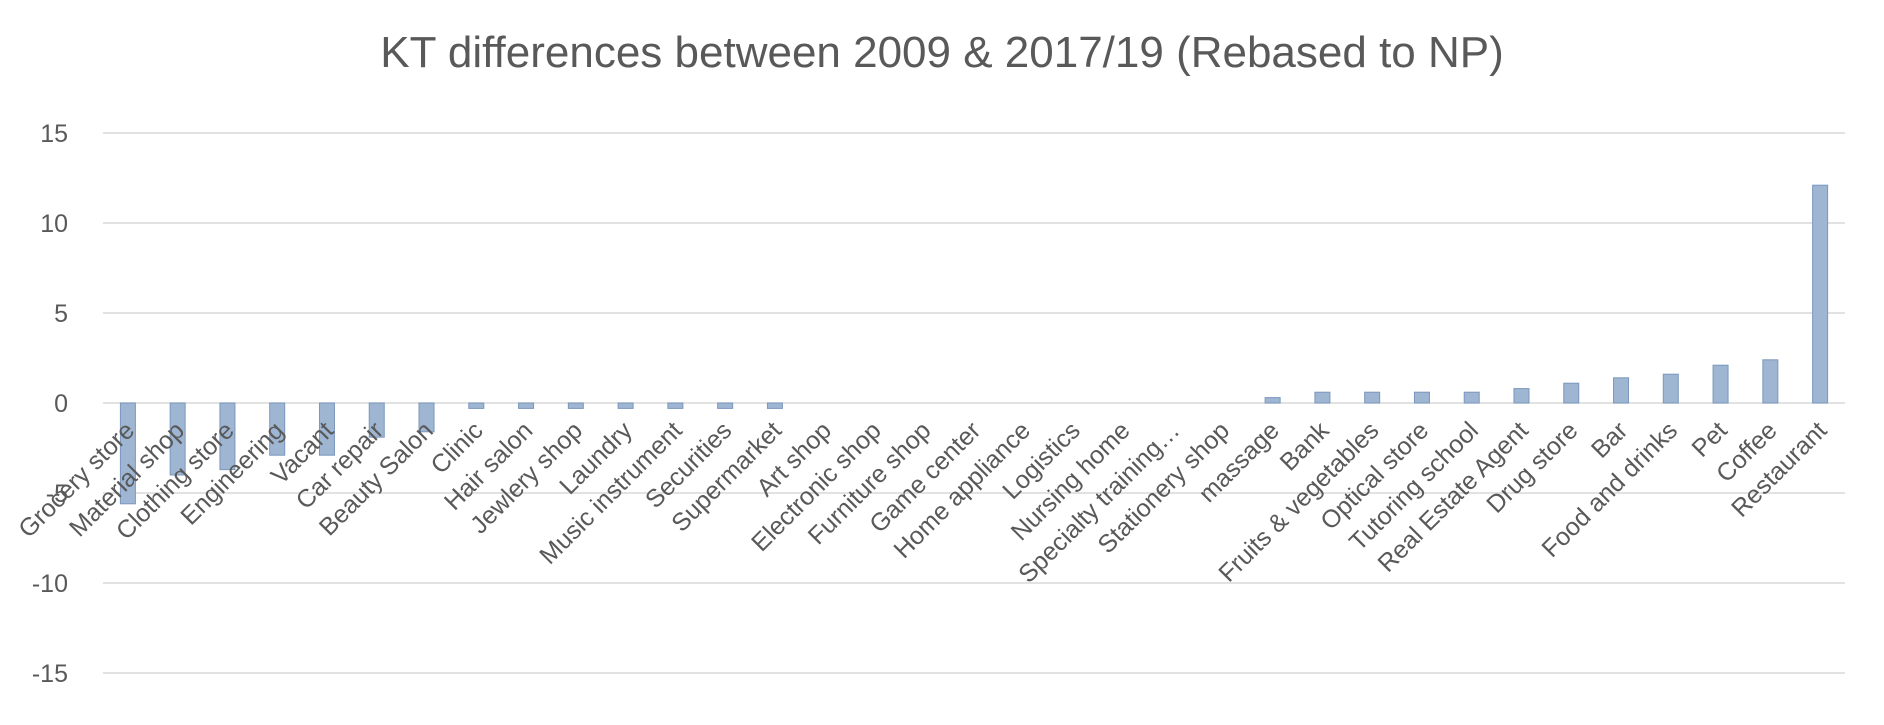 Image resolution: width=1884 pixels, height=725 pixels. What do you see at coordinates (61, 404) in the screenshot?
I see `y-tick-label: 0` at bounding box center [61, 404].